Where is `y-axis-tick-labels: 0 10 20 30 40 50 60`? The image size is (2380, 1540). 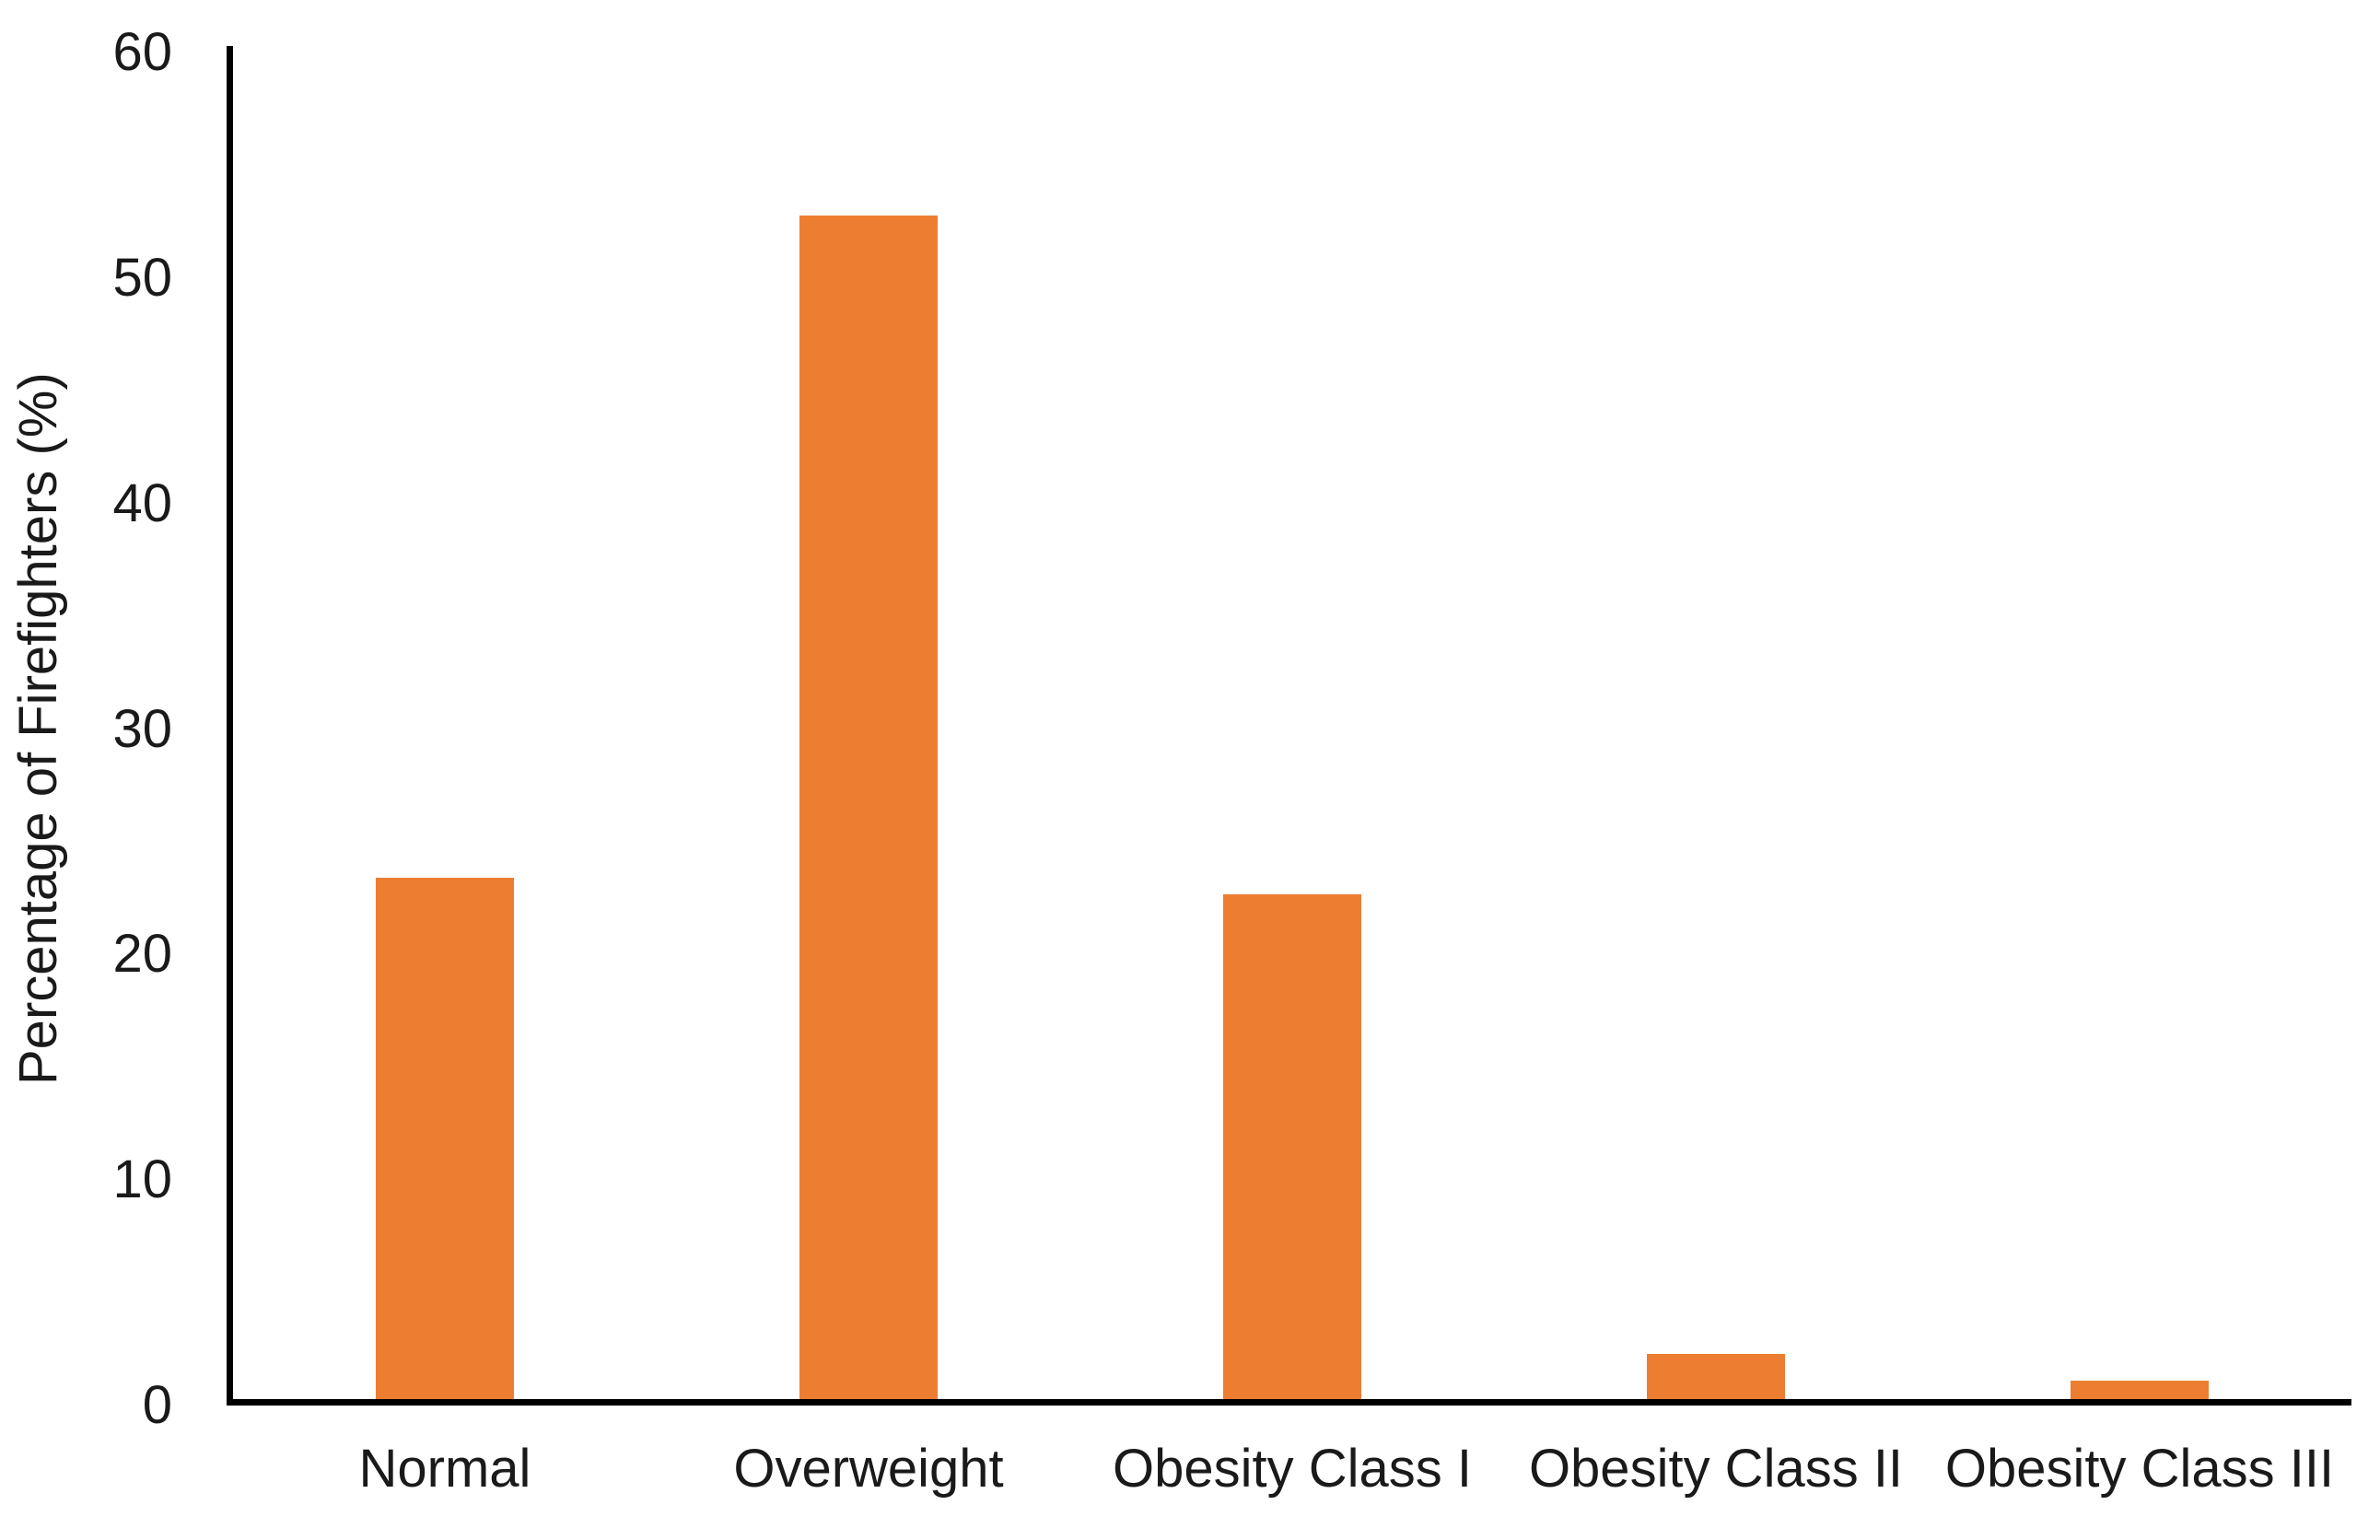
y-axis-tick-labels: 0 10 20 30 40 50 60 is located at coordinates (86, 729).